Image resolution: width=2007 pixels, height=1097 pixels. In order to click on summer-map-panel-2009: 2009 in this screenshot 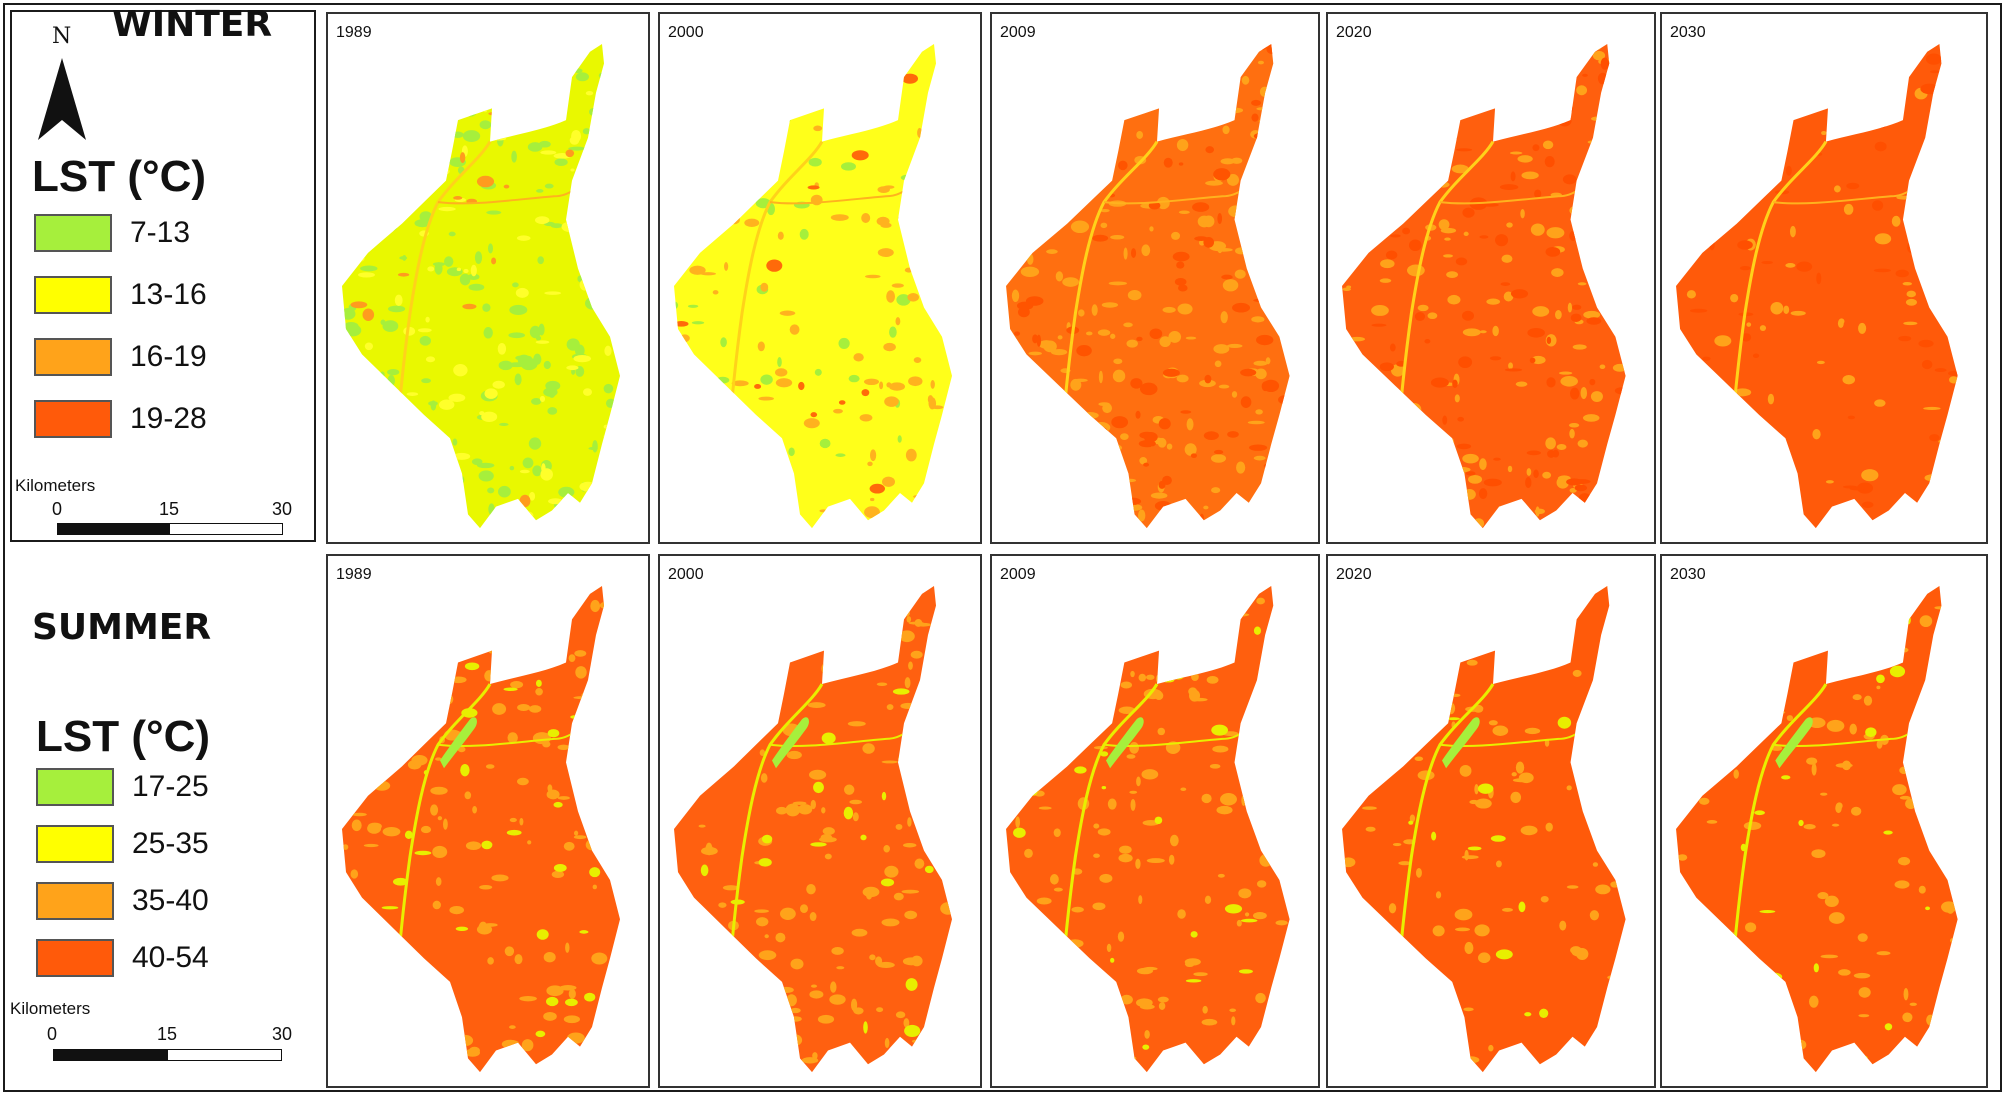, I will do `click(1155, 821)`.